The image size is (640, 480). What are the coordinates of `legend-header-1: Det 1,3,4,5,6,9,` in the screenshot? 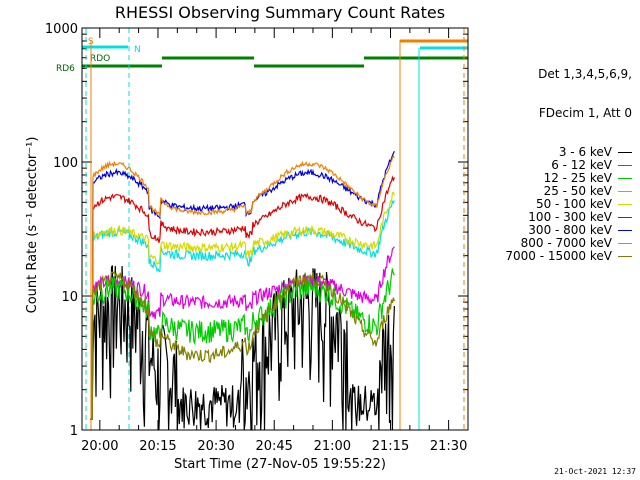 It's located at (585, 74).